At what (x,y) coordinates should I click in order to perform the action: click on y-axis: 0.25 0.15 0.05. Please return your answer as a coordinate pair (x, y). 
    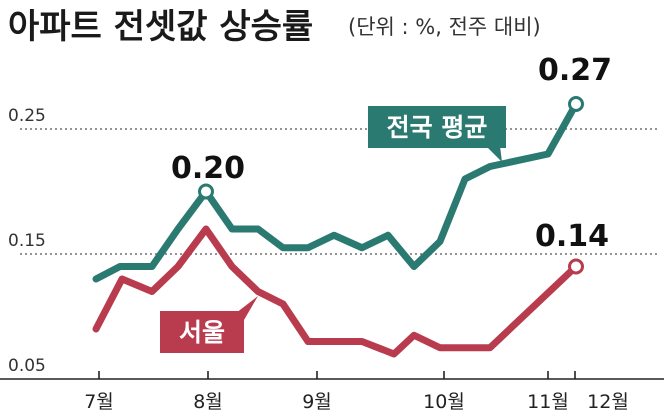
    Looking at the image, I should click on (27, 241).